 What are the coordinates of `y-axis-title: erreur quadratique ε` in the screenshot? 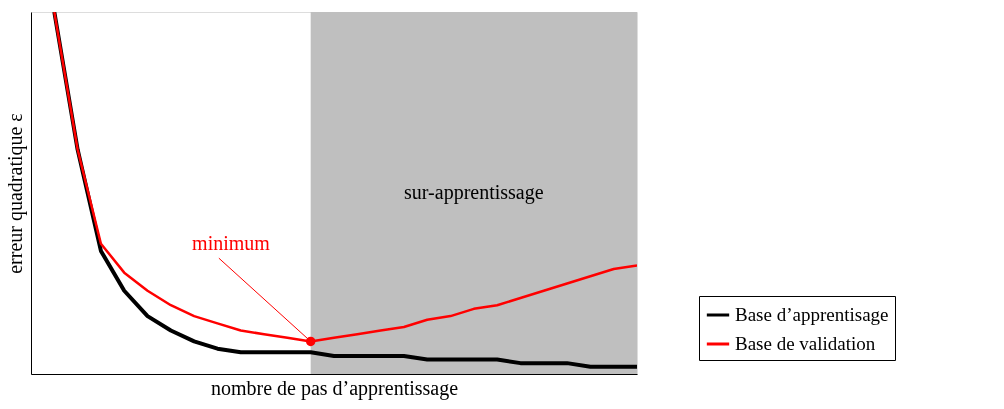 It's located at (15, 193).